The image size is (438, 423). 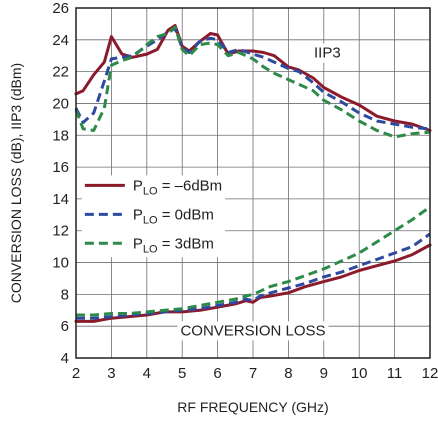 What do you see at coordinates (60, 103) in the screenshot?
I see `y-tick-label: 20` at bounding box center [60, 103].